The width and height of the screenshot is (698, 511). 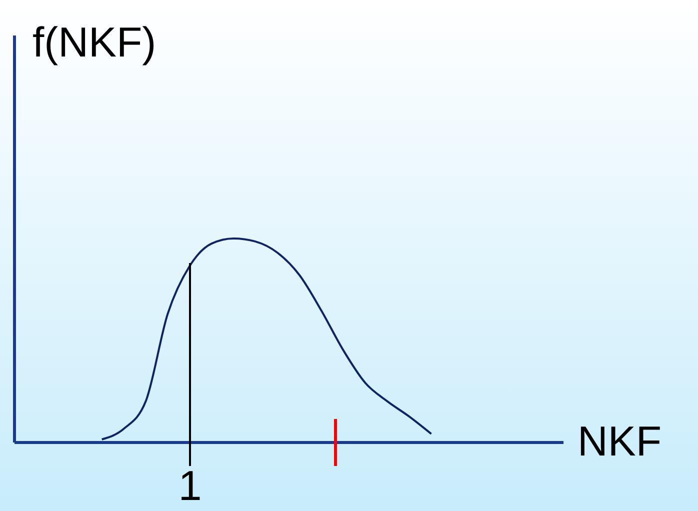 What do you see at coordinates (94, 42) in the screenshot?
I see `y-axis-title: f(NKF)` at bounding box center [94, 42].